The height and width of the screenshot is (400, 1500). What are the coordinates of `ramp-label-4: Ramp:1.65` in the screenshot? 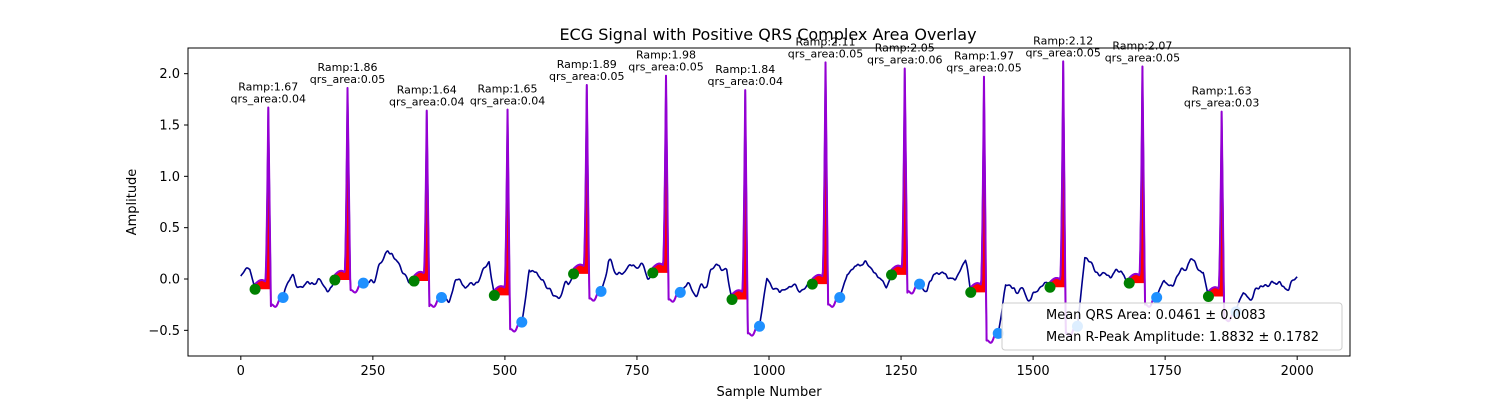 It's located at (508, 89).